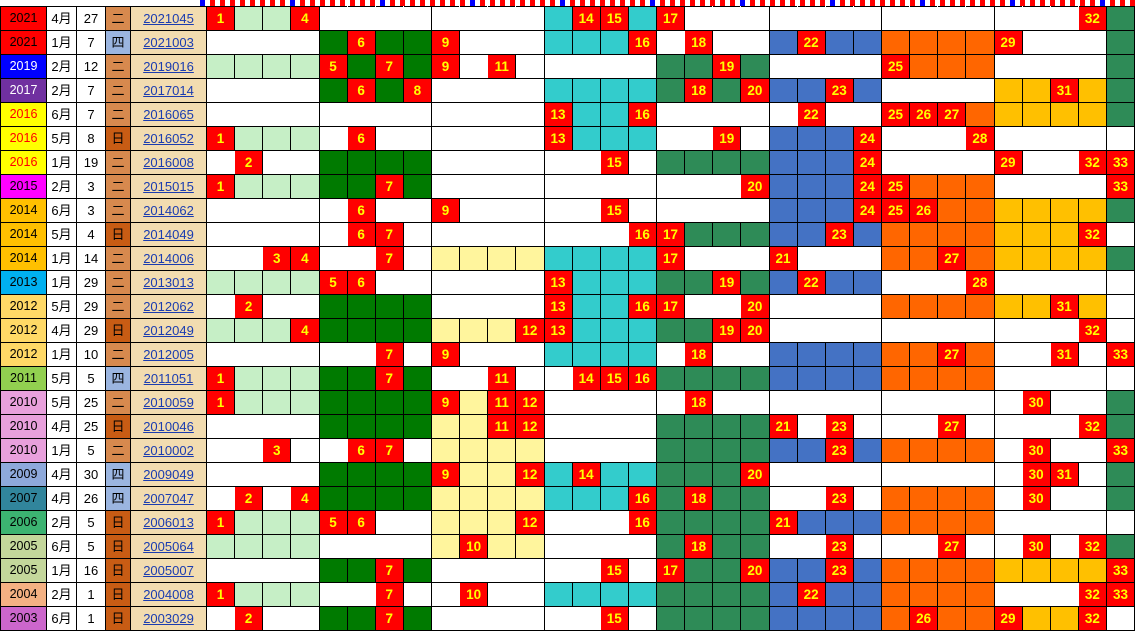  Describe the element at coordinates (118, 474) in the screenshot. I see `weekday-cell: 四` at that location.